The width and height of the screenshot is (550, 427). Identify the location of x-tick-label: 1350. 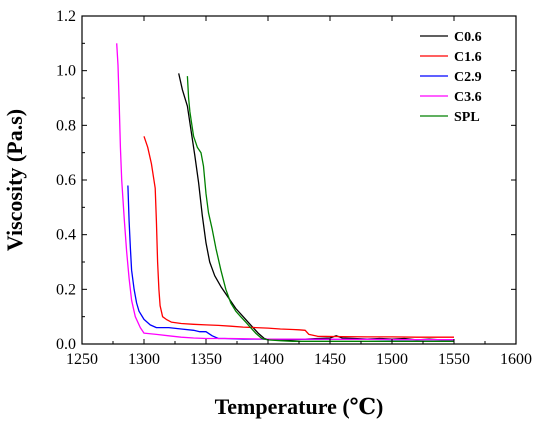
(206, 359).